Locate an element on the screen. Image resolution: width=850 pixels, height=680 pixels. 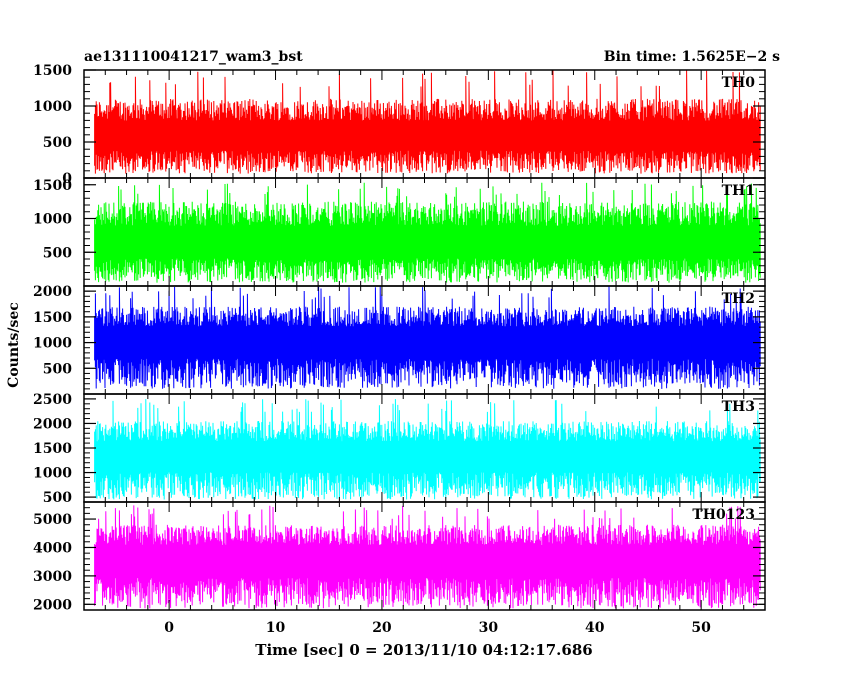
series-th0 is located at coordinates (427, 122).